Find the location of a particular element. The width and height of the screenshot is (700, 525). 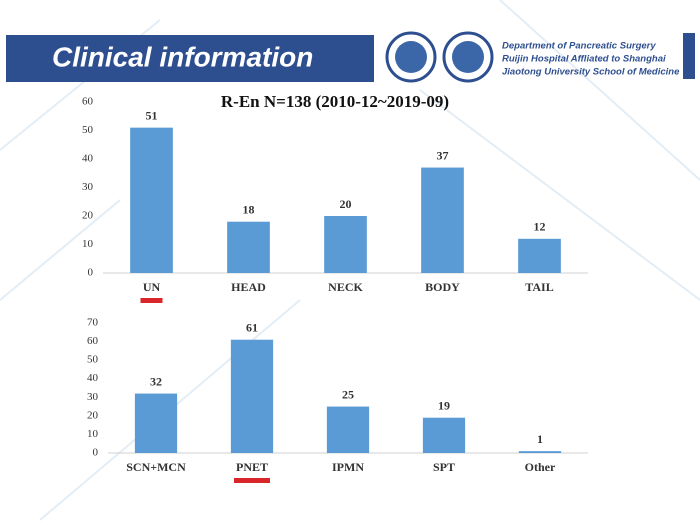

x-tick-label: PNET is located at coordinates (252, 467).